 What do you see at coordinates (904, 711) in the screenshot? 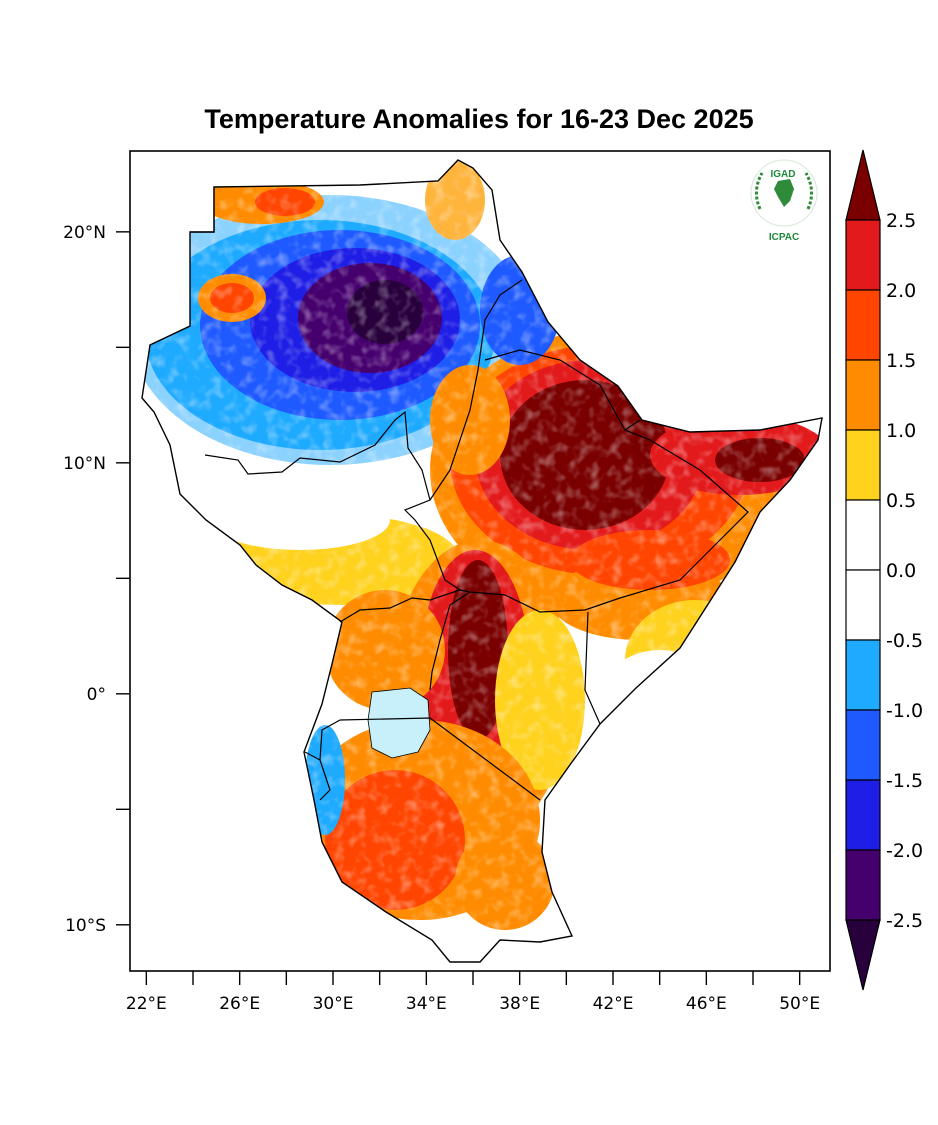
I see `colorbar-level-label: -1.0` at bounding box center [904, 711].